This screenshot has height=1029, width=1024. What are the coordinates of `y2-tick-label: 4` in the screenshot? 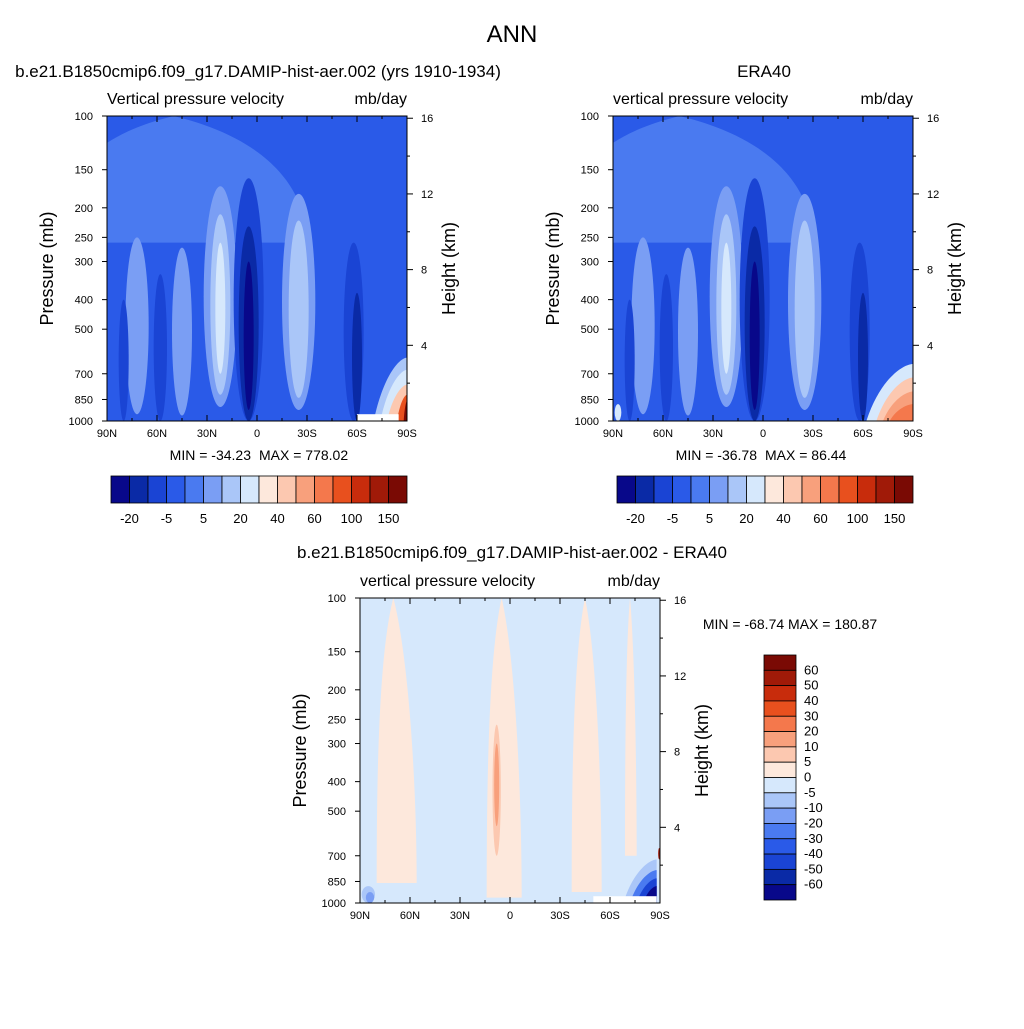 It's located at (677, 828).